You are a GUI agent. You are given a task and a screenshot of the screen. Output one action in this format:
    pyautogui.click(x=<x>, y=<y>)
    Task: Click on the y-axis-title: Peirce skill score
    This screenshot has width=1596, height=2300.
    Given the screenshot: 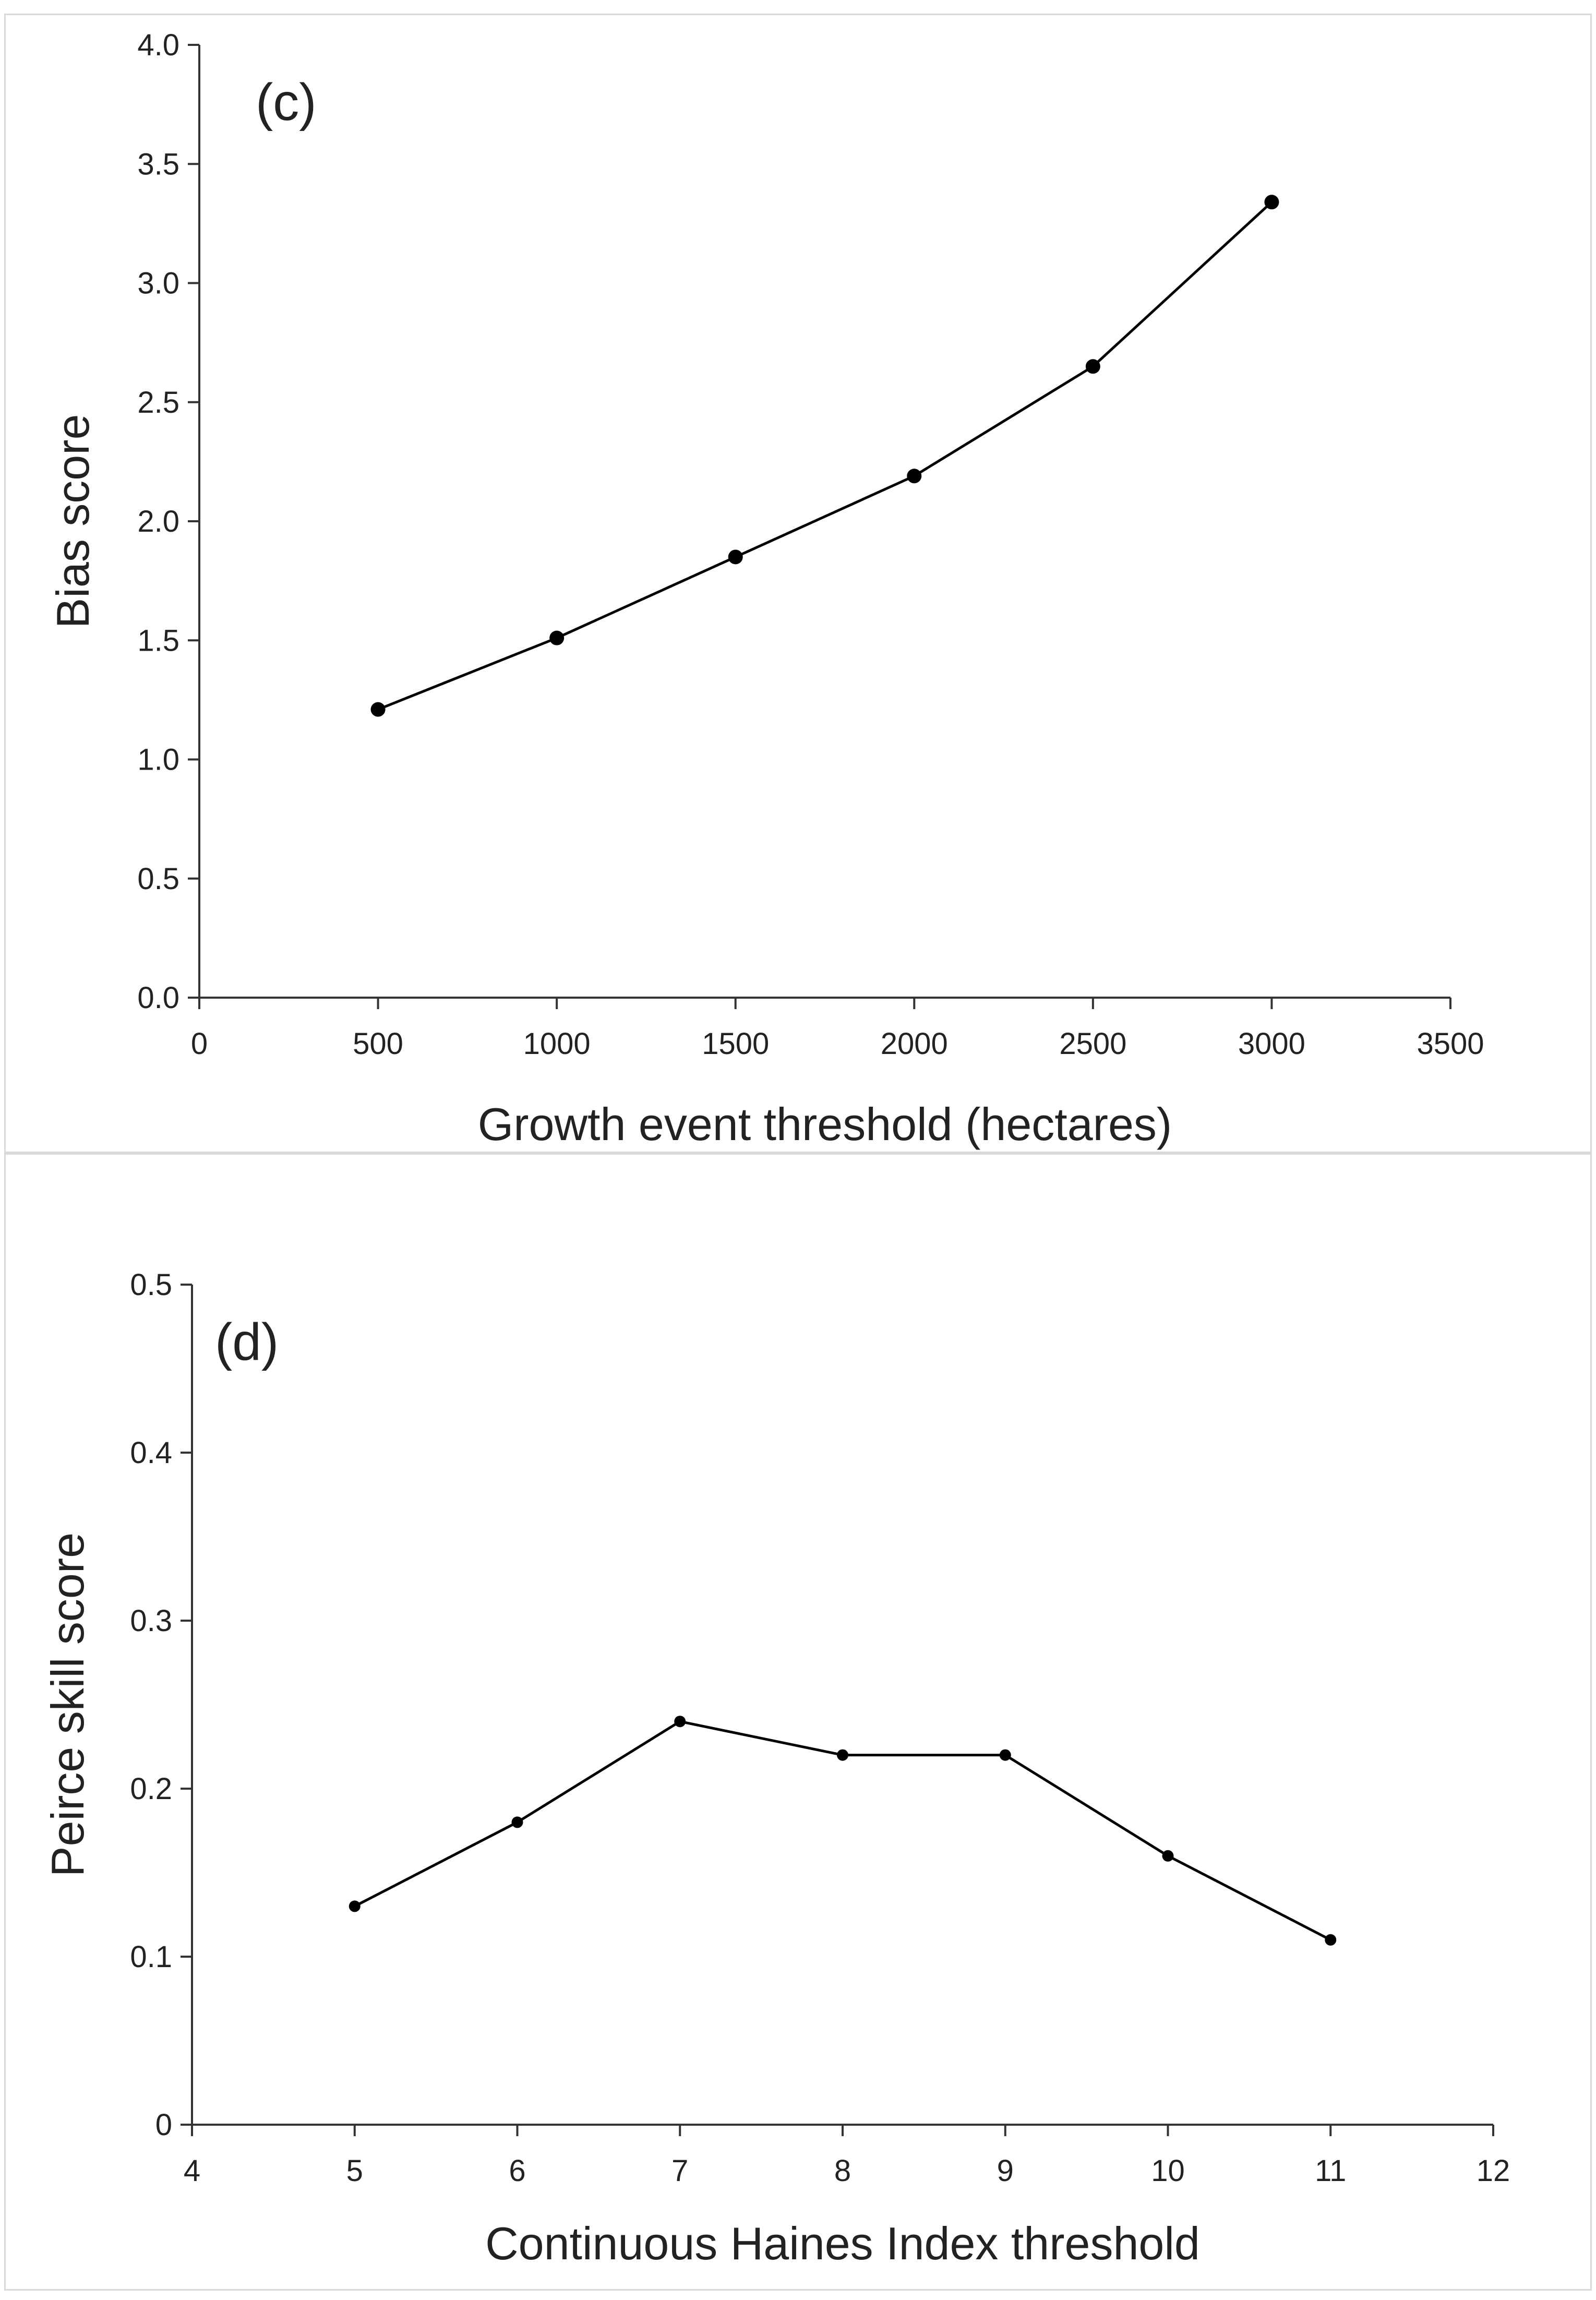 What is the action you would take?
    pyautogui.click(x=67, y=1704)
    